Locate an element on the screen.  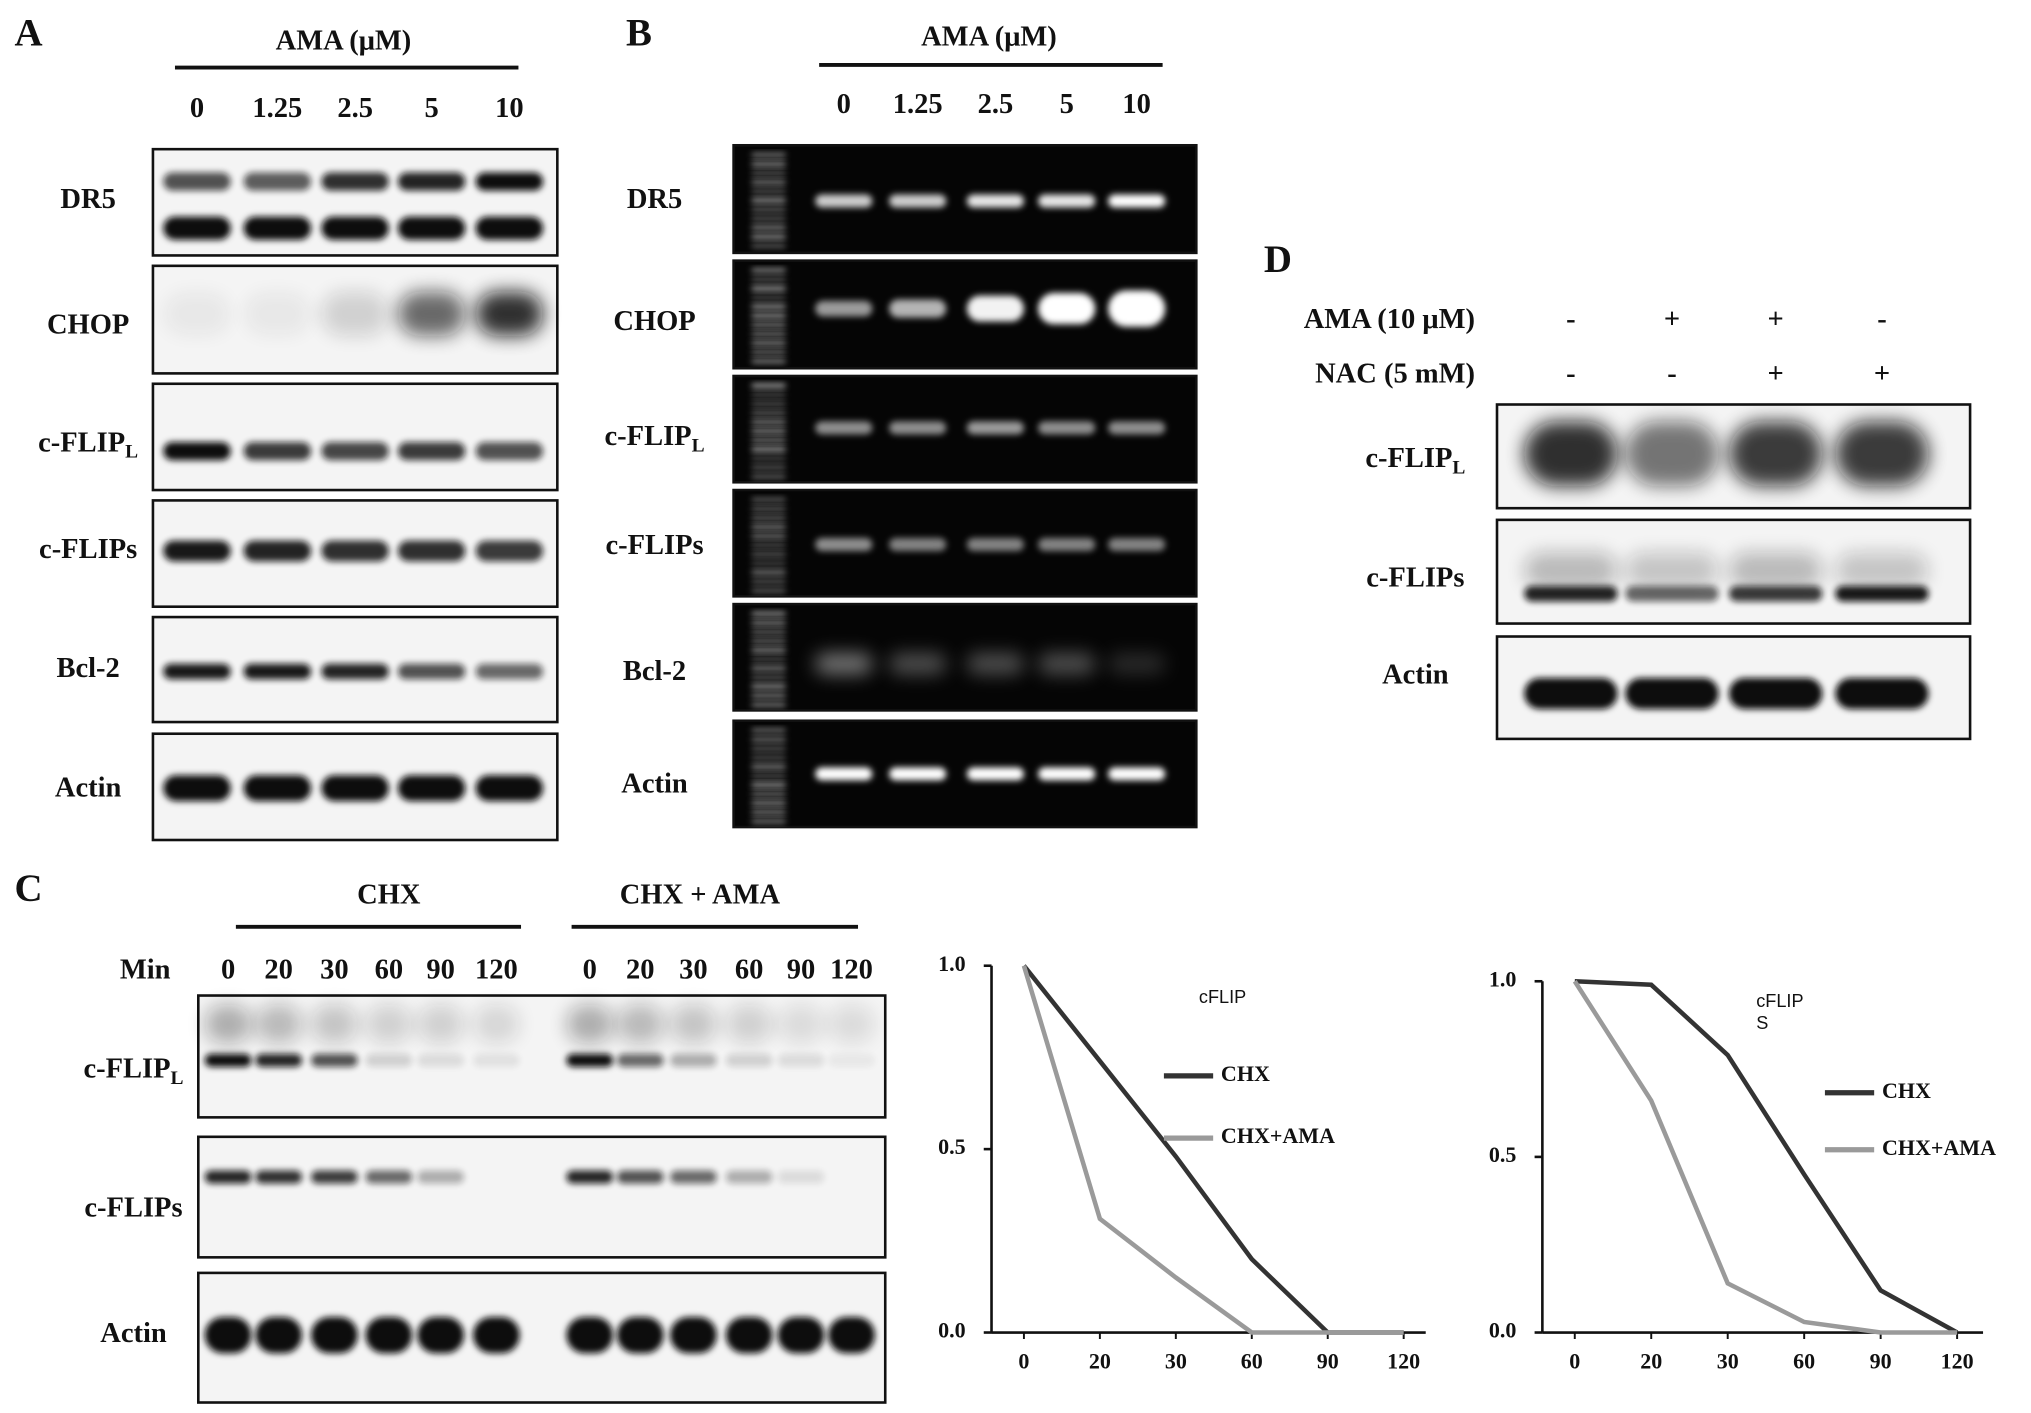
x-tick-label: 20 is located at coordinates (1100, 1361).